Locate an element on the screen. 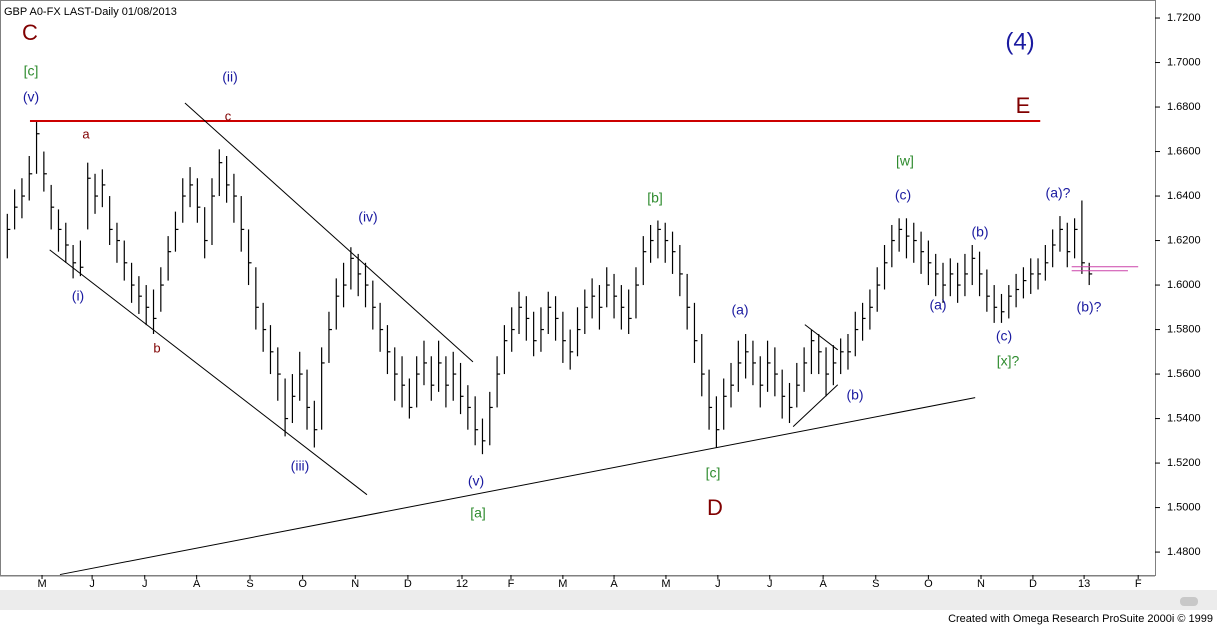  wave-label: (4) is located at coordinates (1019, 41).